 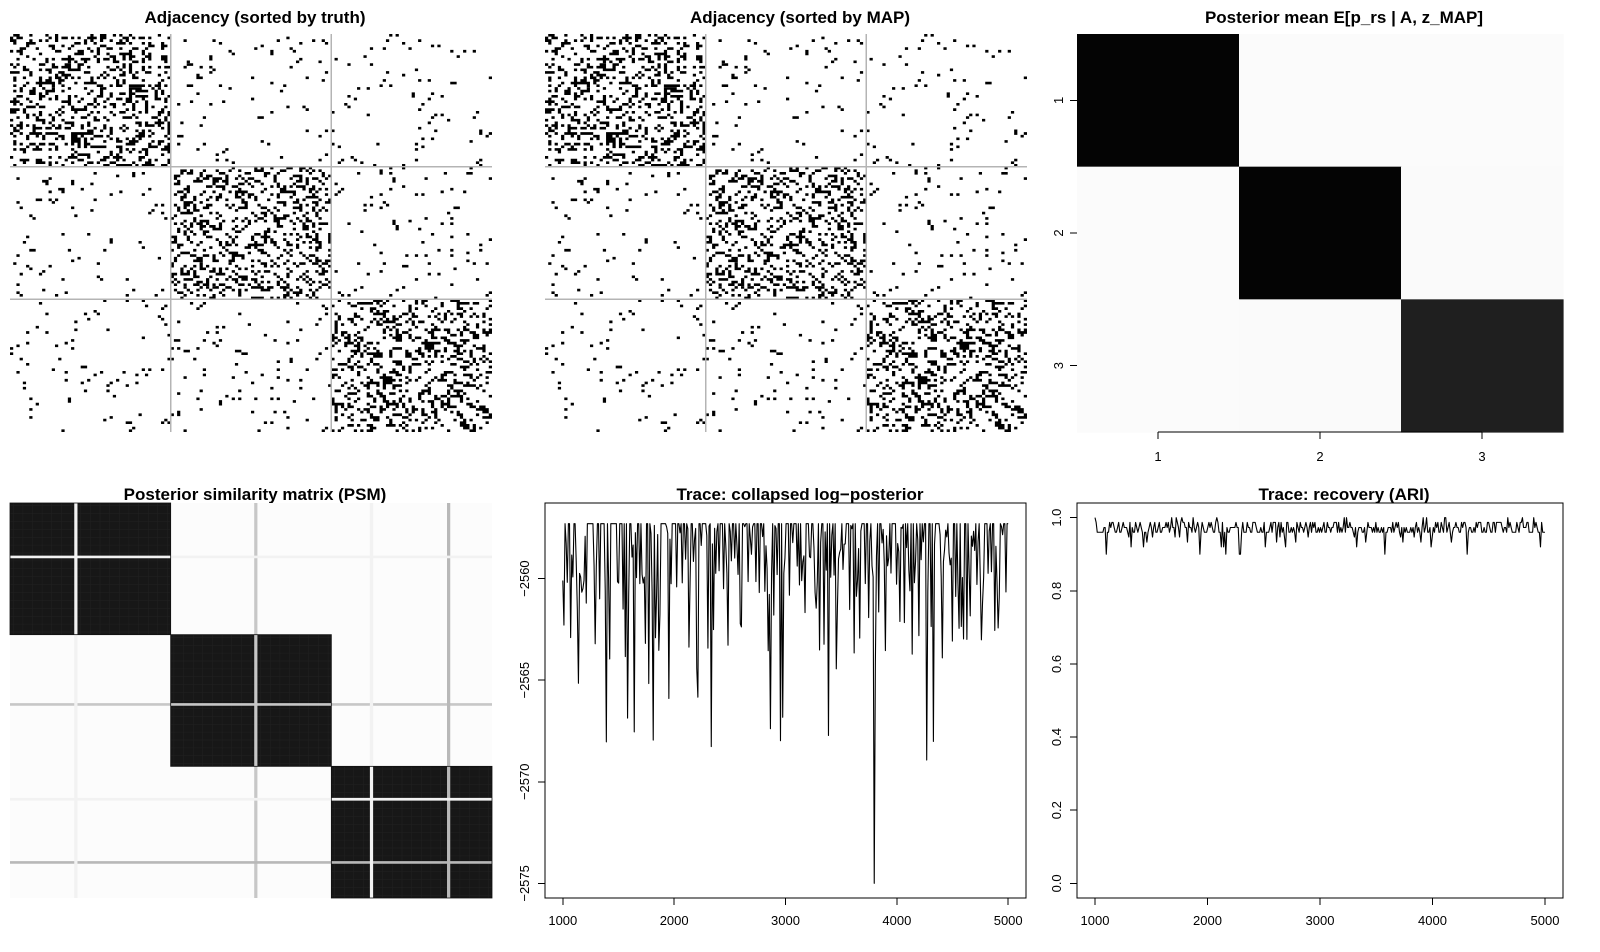 What do you see at coordinates (524, 578) in the screenshot?
I see `y-tick-label: −2560` at bounding box center [524, 578].